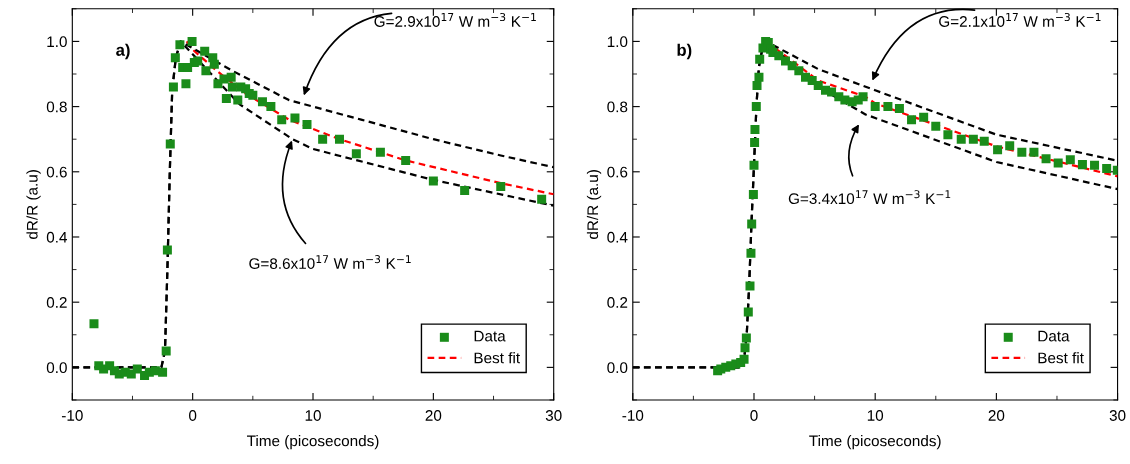 This screenshot has height=464, width=1130. What do you see at coordinates (1020, 19) in the screenshot?
I see `annotation: G=2.1x10$^{17}$ W m$^{−3}$ K$^{−1}$` at bounding box center [1020, 19].